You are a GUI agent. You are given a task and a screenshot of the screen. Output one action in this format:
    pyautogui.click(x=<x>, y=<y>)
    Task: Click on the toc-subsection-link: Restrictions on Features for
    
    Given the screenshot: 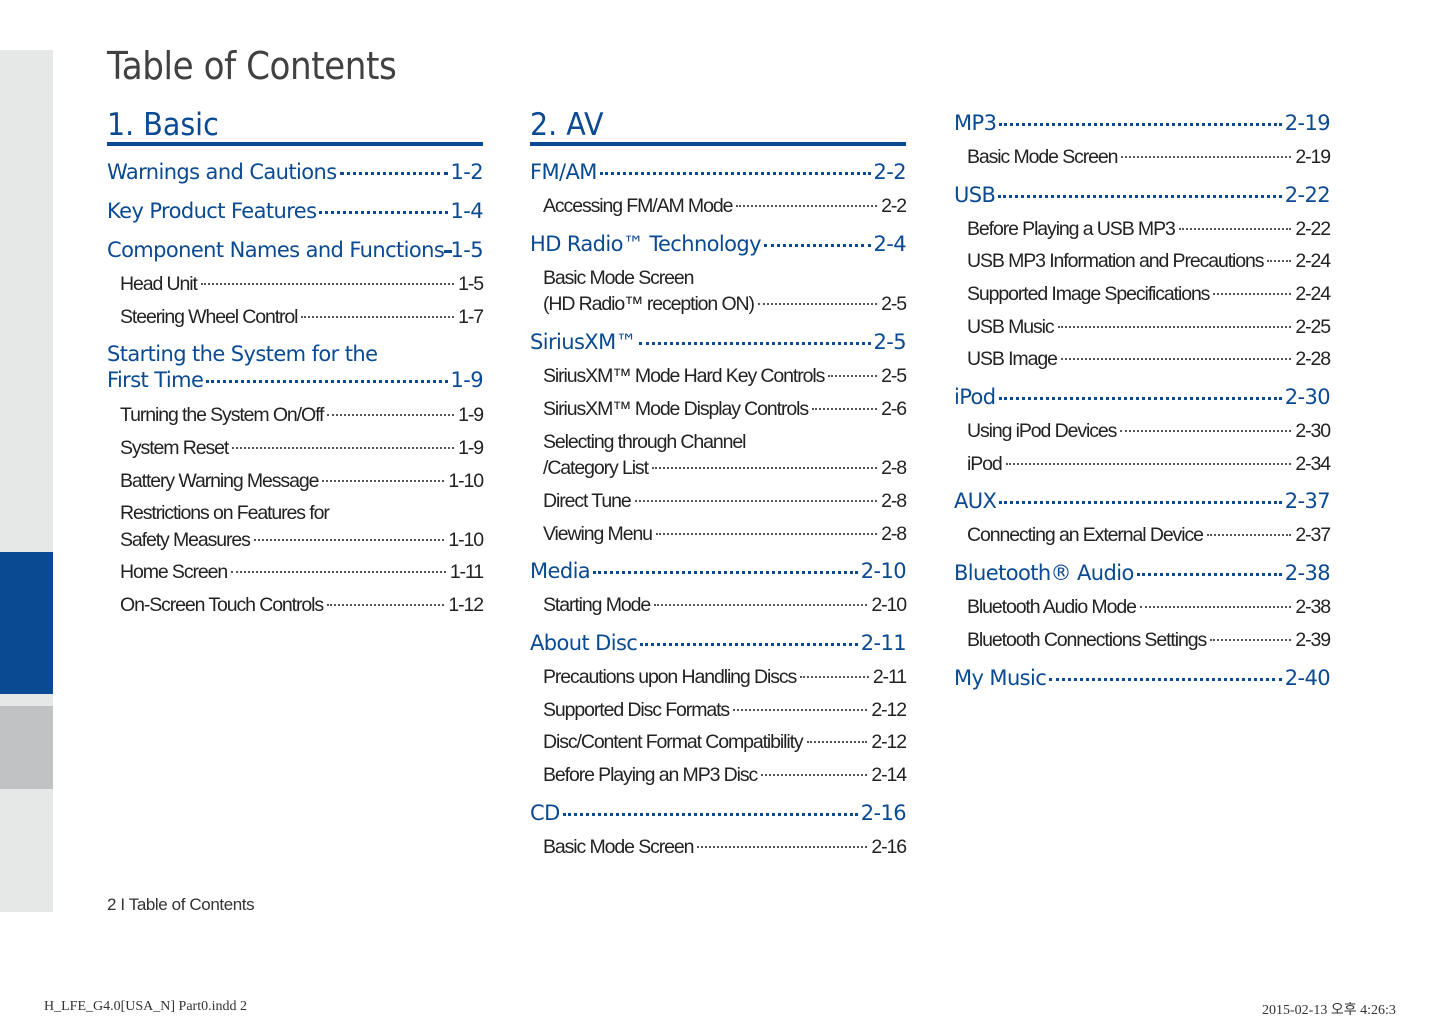 What is the action you would take?
    pyautogui.click(x=301, y=513)
    